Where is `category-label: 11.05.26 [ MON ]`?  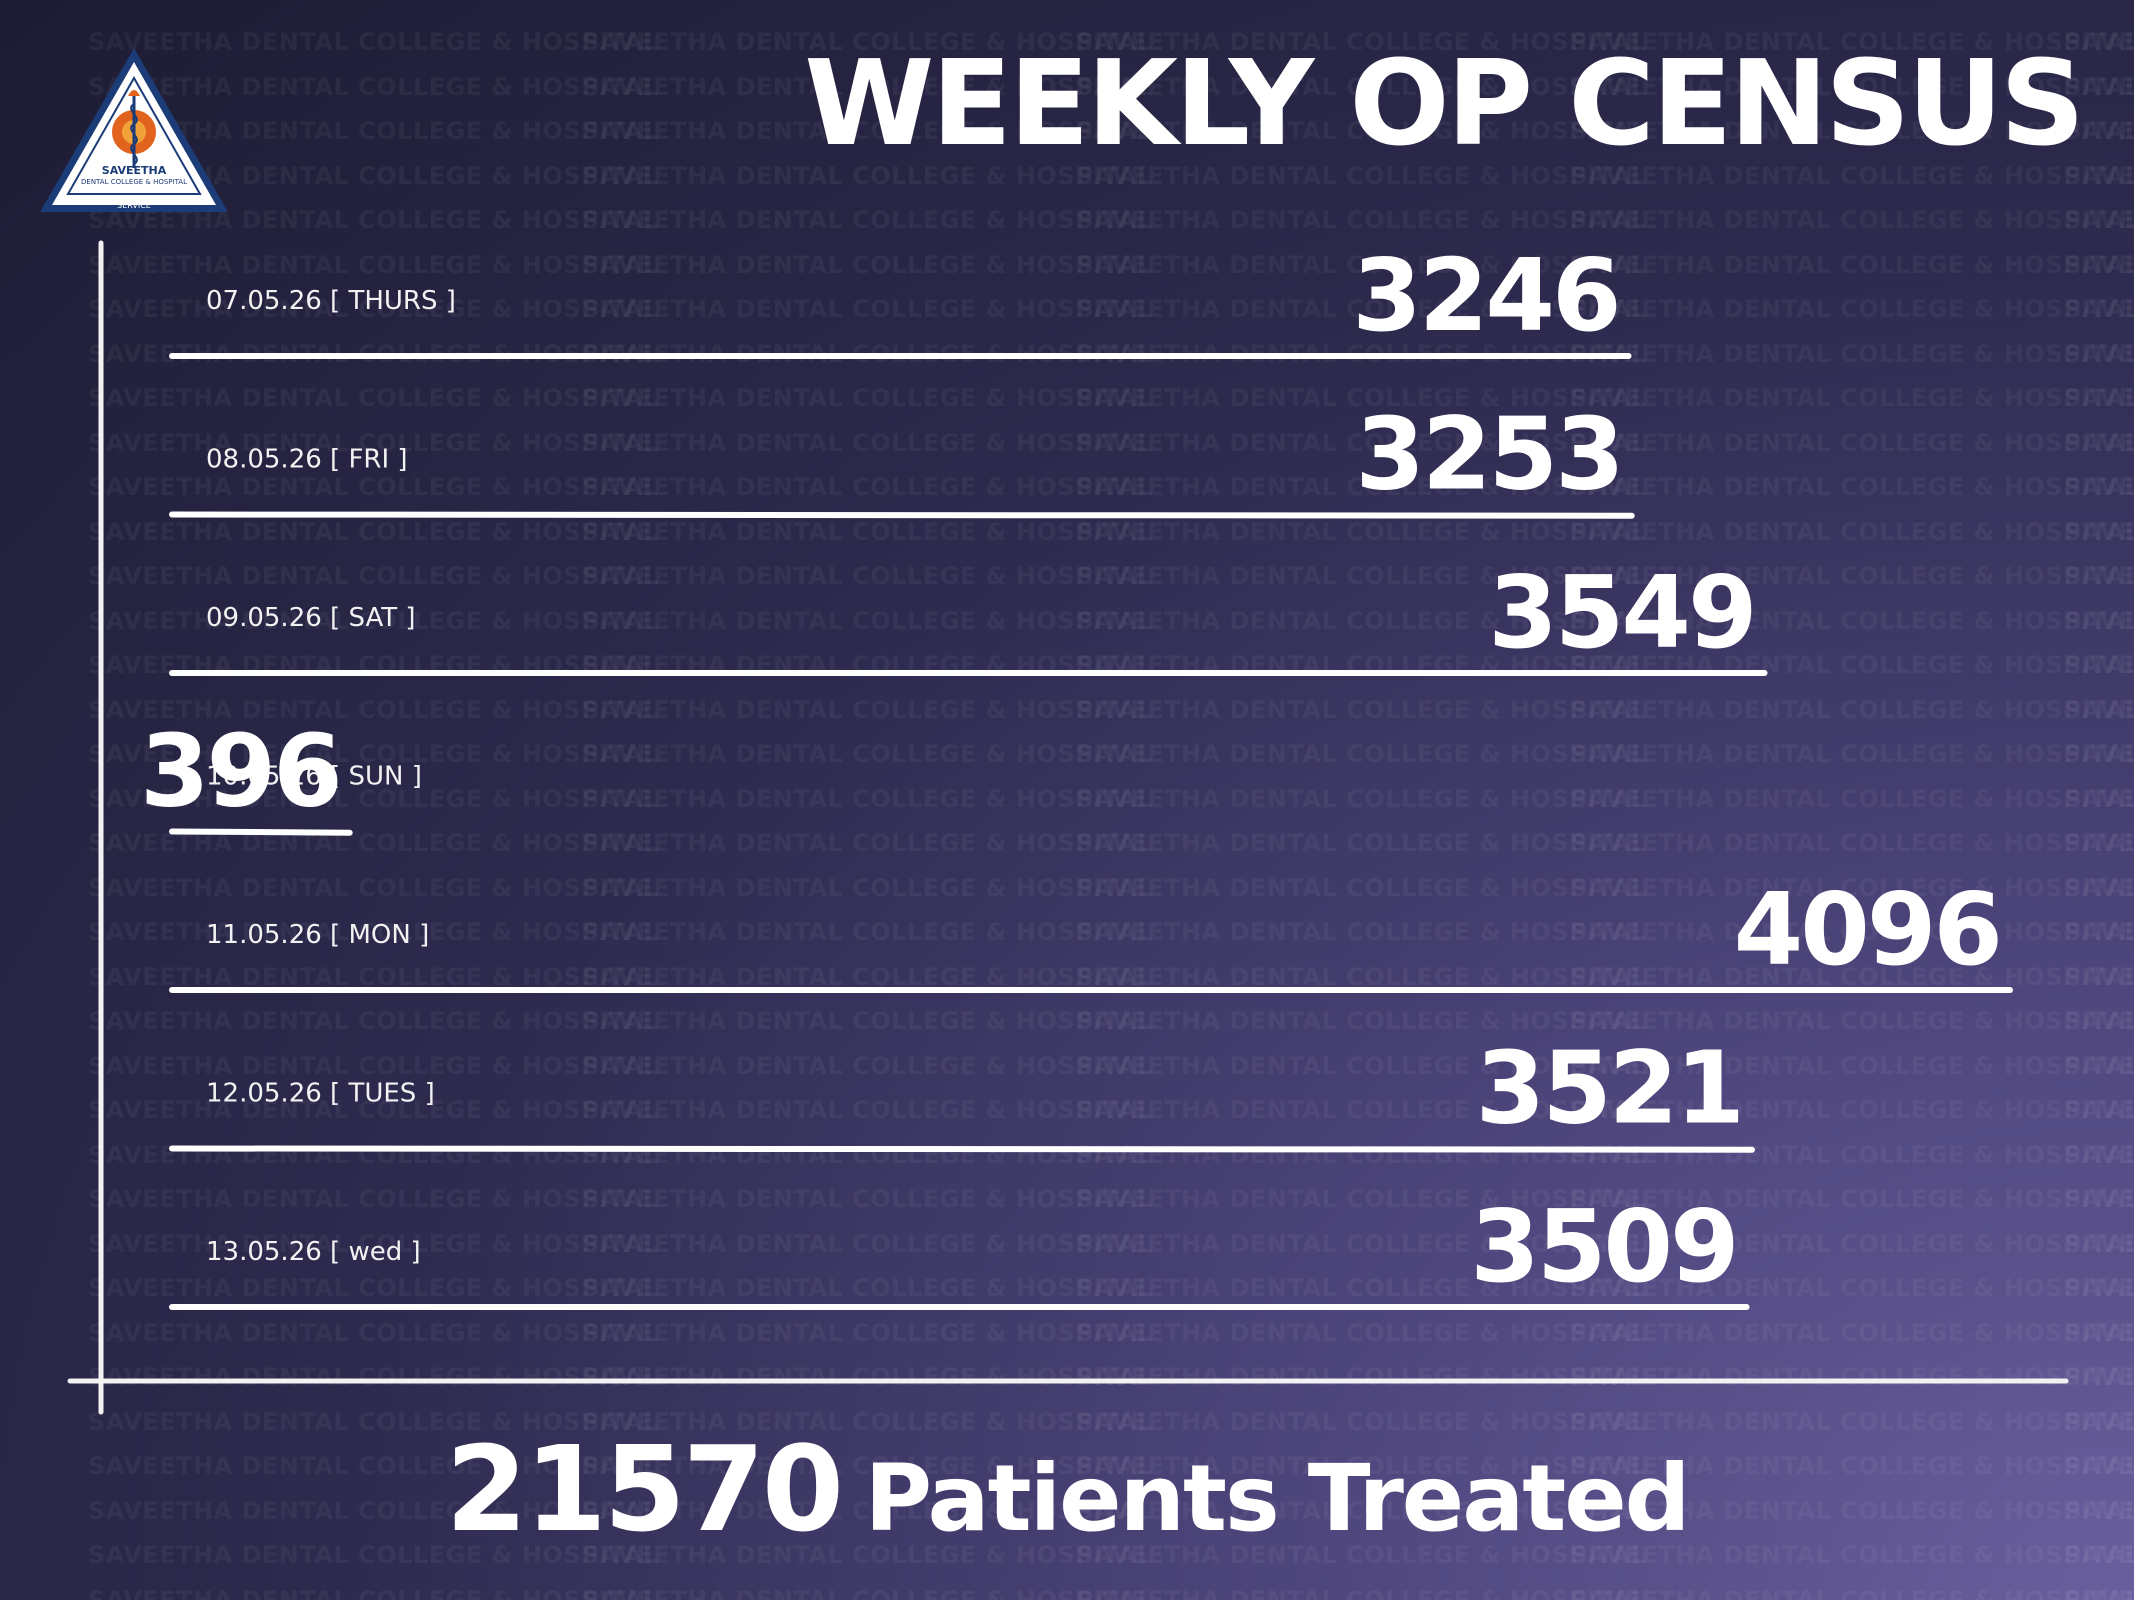 category-label: 11.05.26 [ MON ] is located at coordinates (317, 935).